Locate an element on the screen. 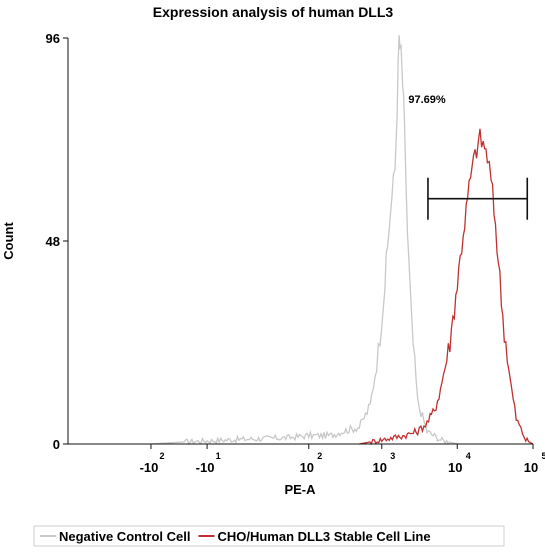 Image resolution: width=545 pixels, height=555 pixels. x-axis-label: PE-A is located at coordinates (300, 489).